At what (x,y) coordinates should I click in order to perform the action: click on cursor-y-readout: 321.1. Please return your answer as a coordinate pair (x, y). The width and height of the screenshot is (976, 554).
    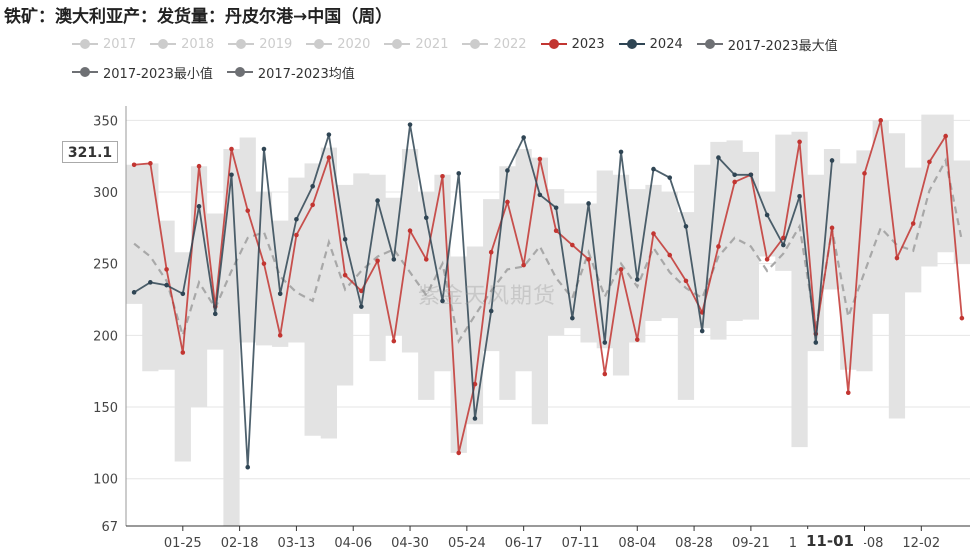
    Looking at the image, I should click on (90, 152).